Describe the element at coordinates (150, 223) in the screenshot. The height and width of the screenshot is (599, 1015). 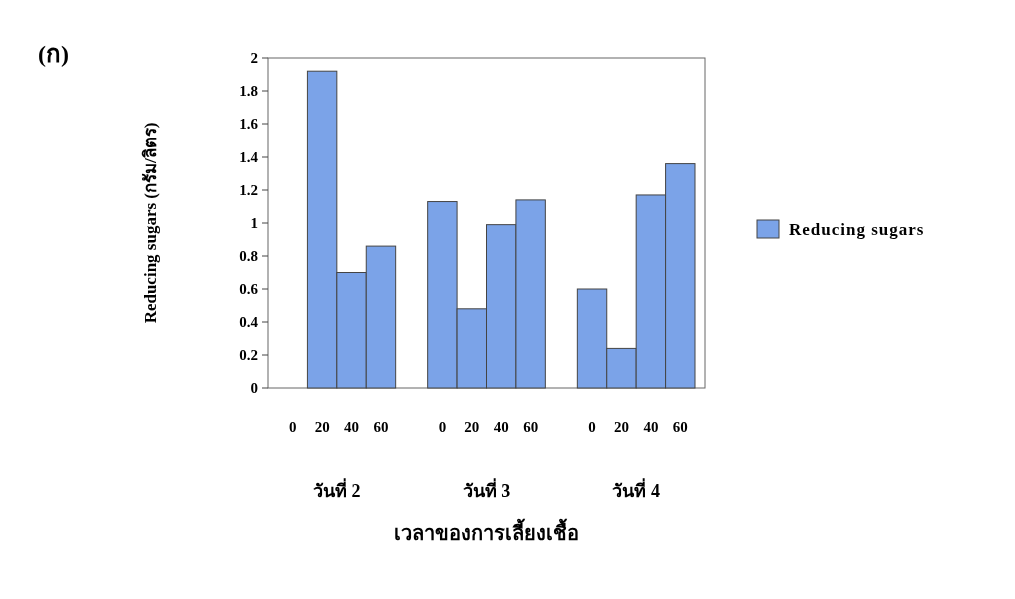
I see `y-axis-title: Reducing sugars (กรัม/ลิตร)` at that location.